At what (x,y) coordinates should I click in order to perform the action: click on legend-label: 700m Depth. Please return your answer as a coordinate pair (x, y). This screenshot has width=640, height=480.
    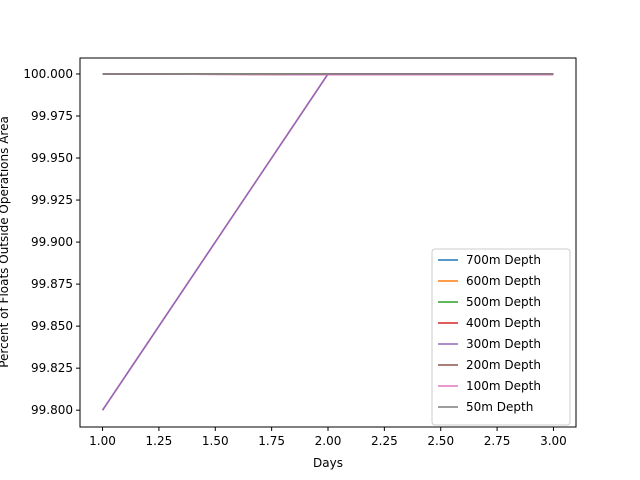
    Looking at the image, I should click on (503, 260).